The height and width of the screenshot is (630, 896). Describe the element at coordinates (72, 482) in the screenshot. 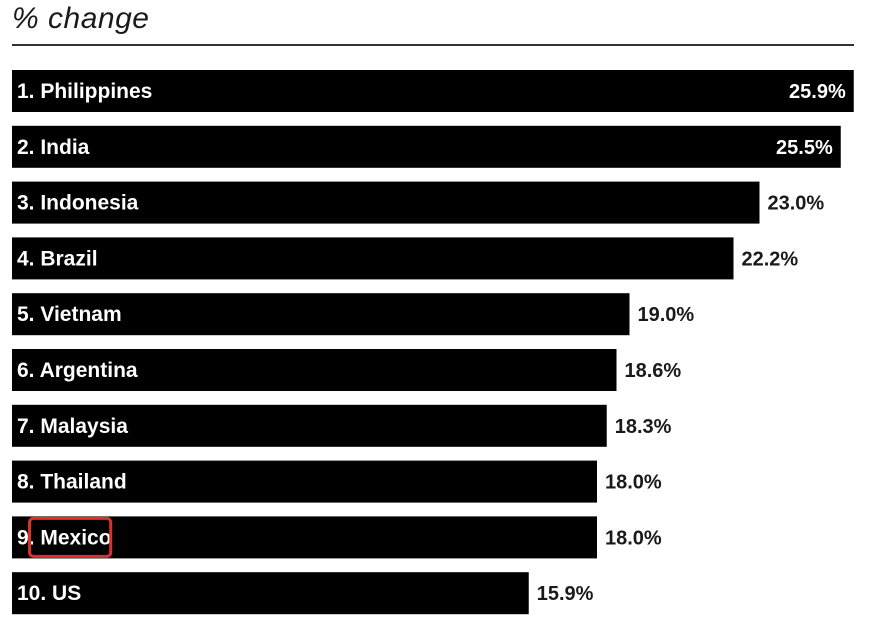

I see `bar-label-8: 8. Thailand` at that location.